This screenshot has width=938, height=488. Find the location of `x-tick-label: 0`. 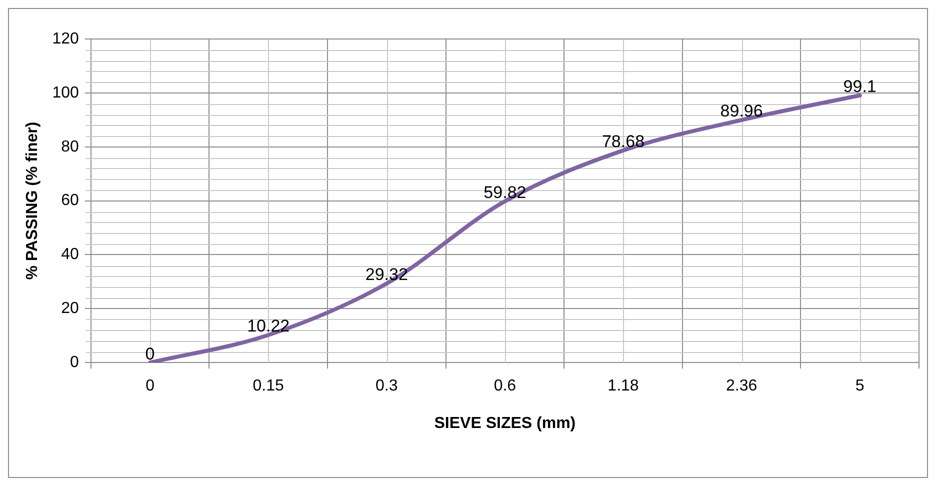

x-tick-label: 0 is located at coordinates (150, 386).